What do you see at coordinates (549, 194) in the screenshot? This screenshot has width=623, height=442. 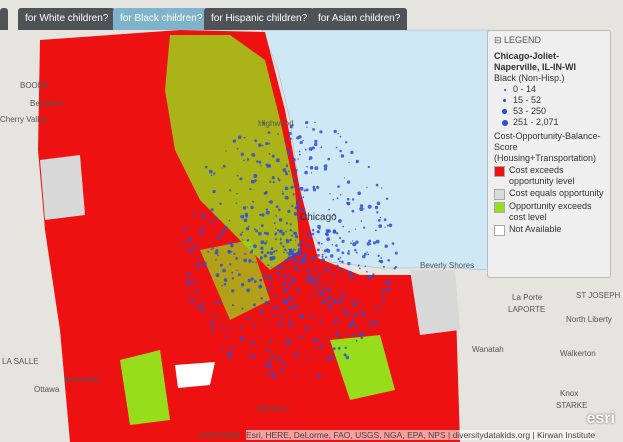 I see `legend-row: Cost equals opportunity` at bounding box center [549, 194].